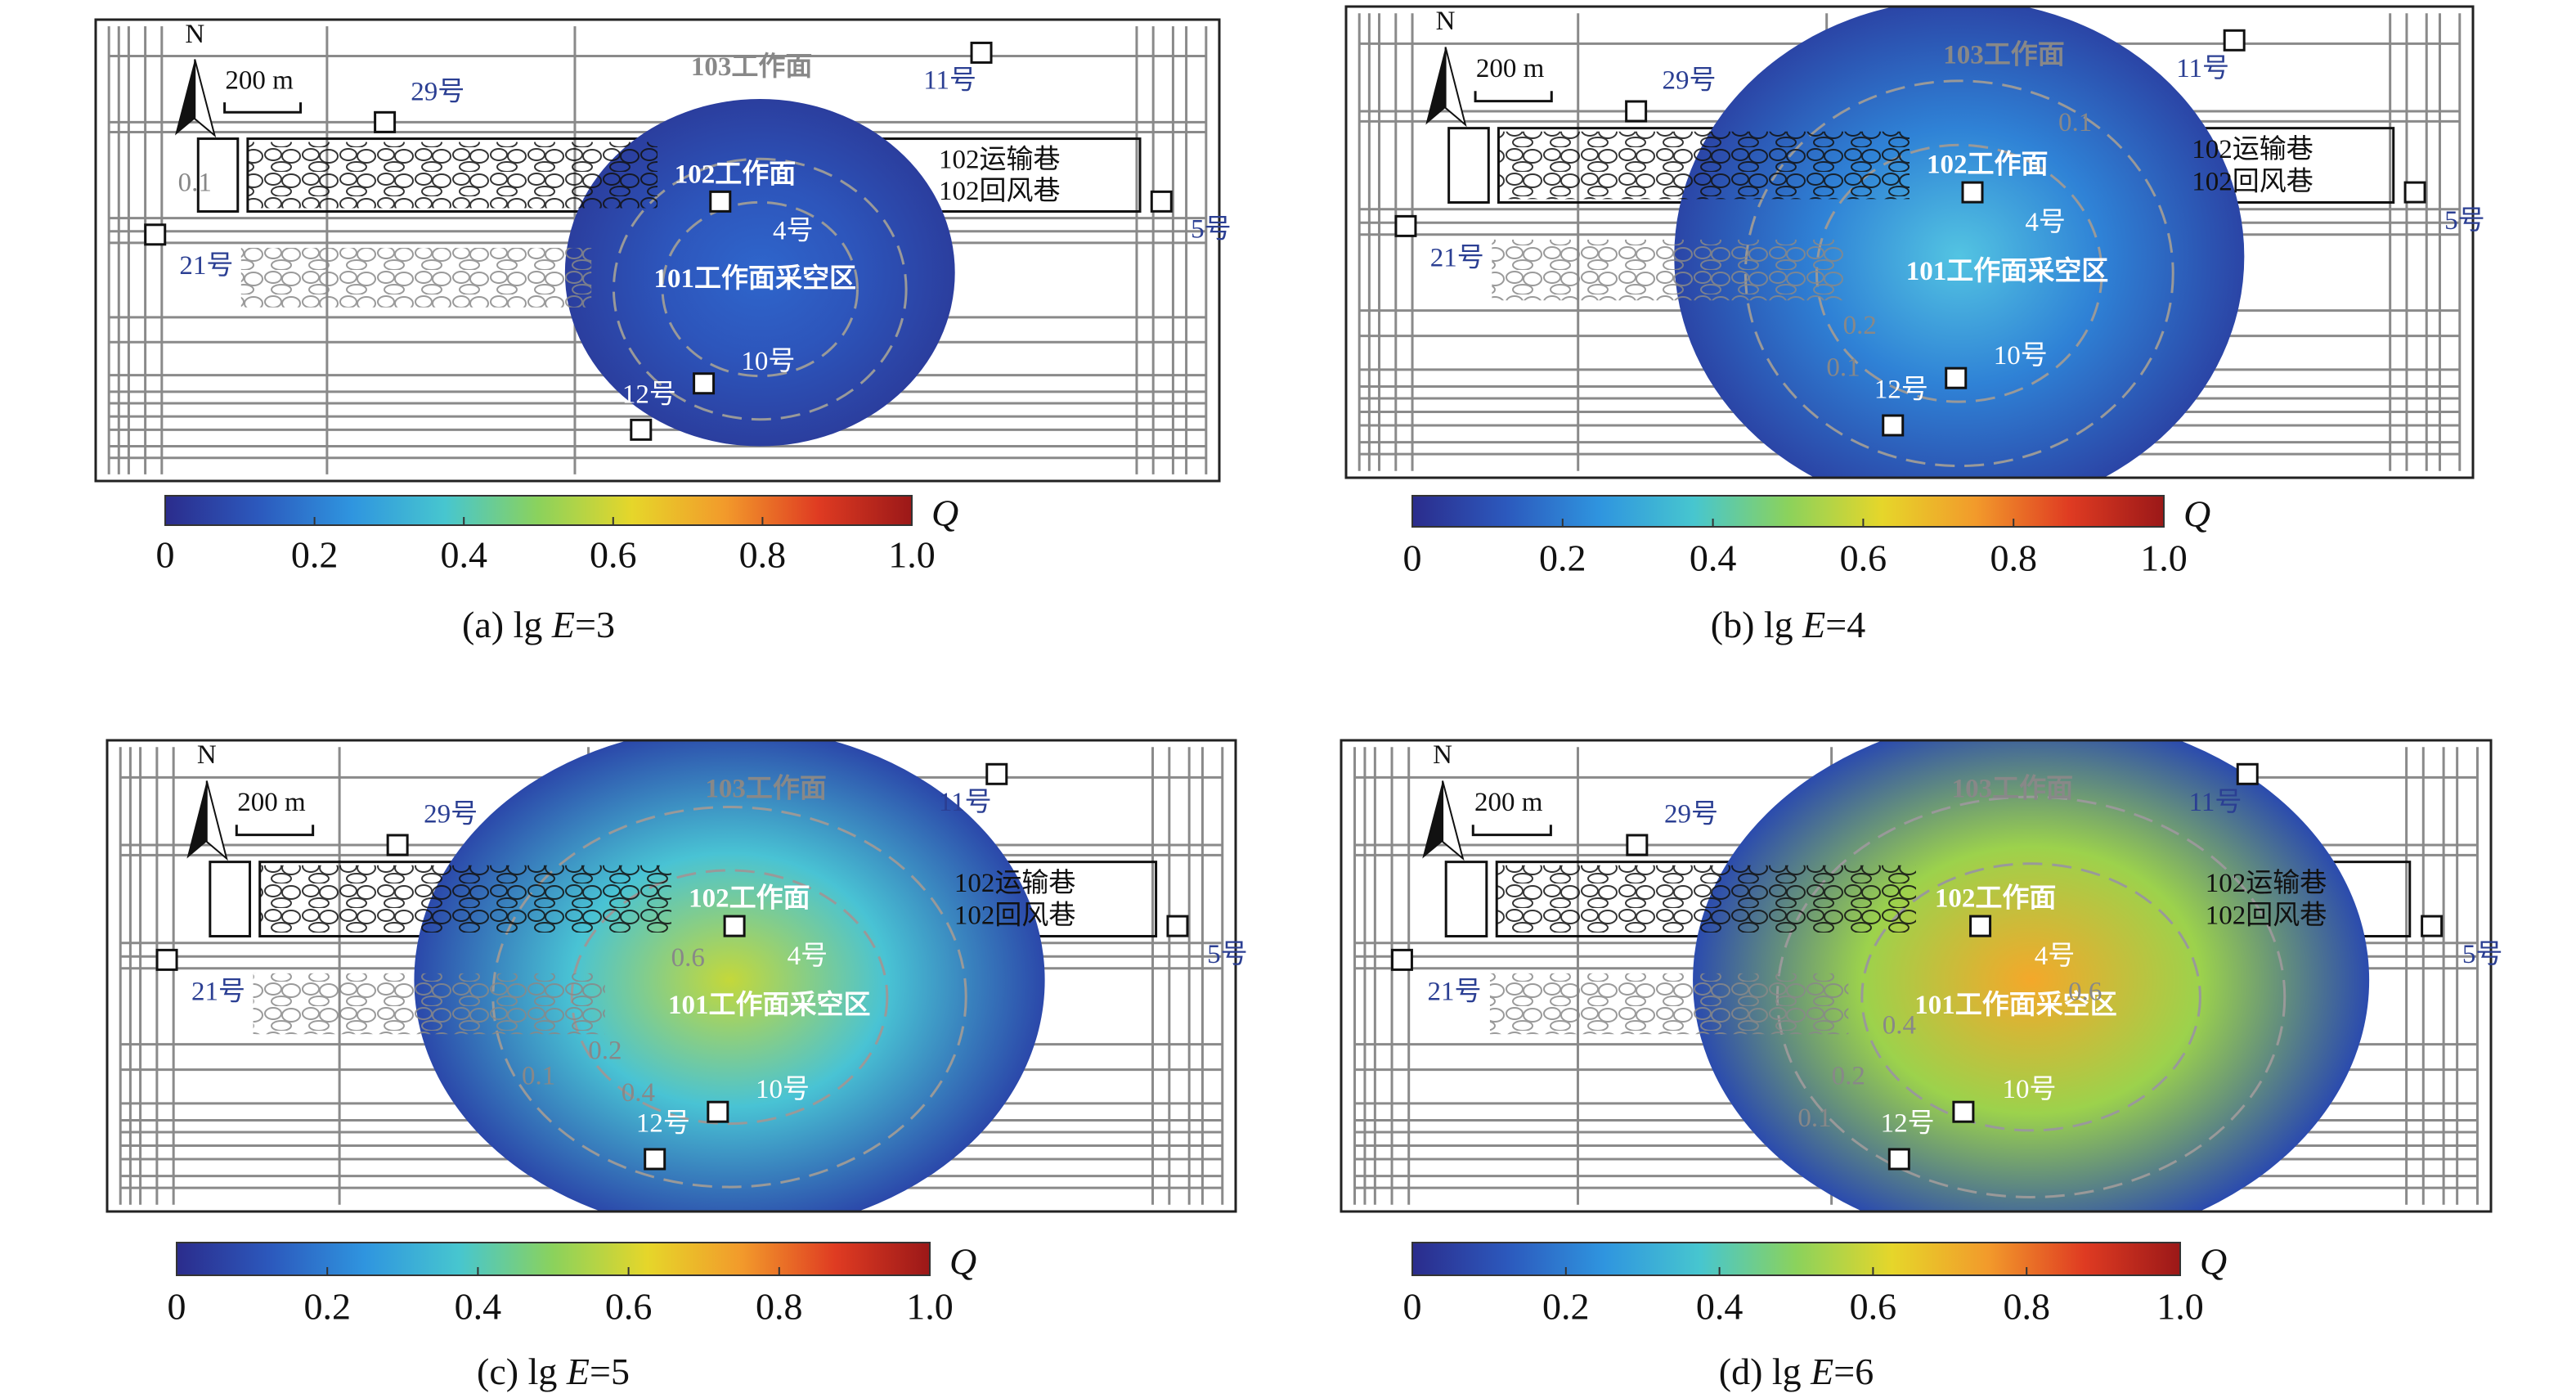 This screenshot has height=1398, width=2576. I want to click on caption-part: =6, so click(1853, 1372).